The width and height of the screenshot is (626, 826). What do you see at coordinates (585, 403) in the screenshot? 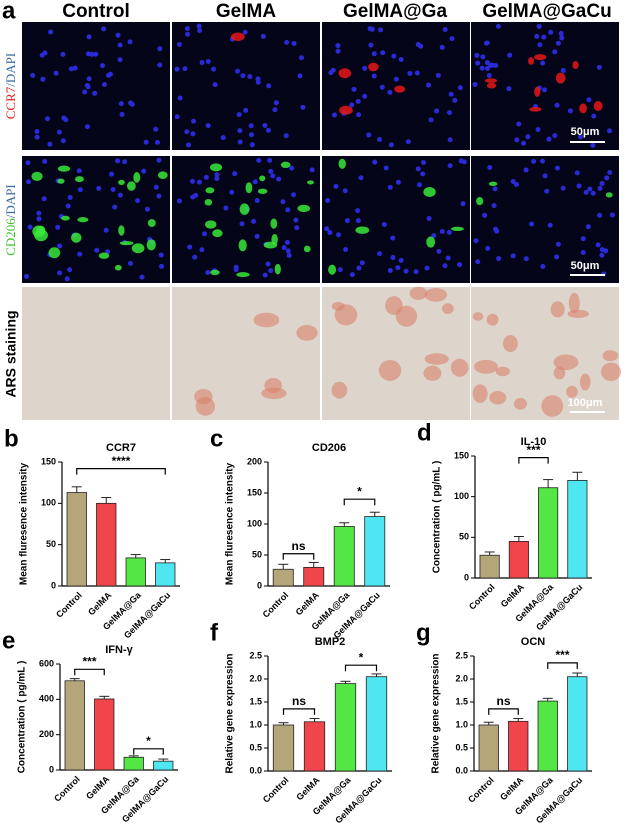
I see `scale-bar-label: 100μm` at bounding box center [585, 403].